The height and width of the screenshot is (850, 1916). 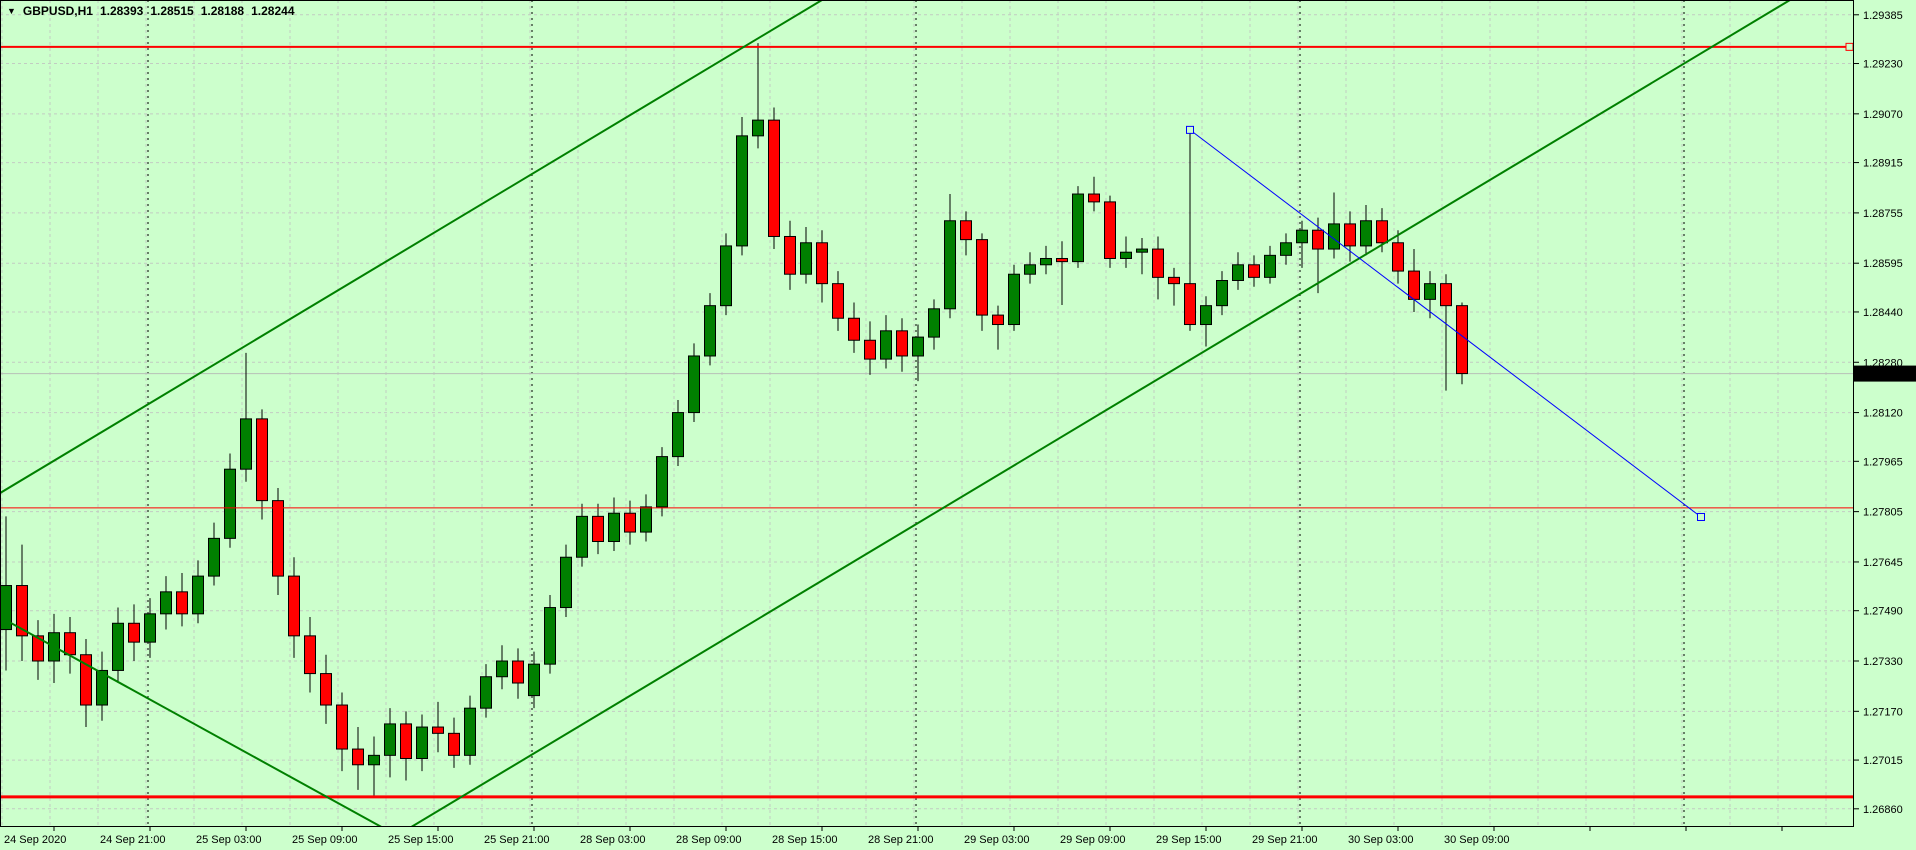 I want to click on descending-line, so click(x=192, y=722).